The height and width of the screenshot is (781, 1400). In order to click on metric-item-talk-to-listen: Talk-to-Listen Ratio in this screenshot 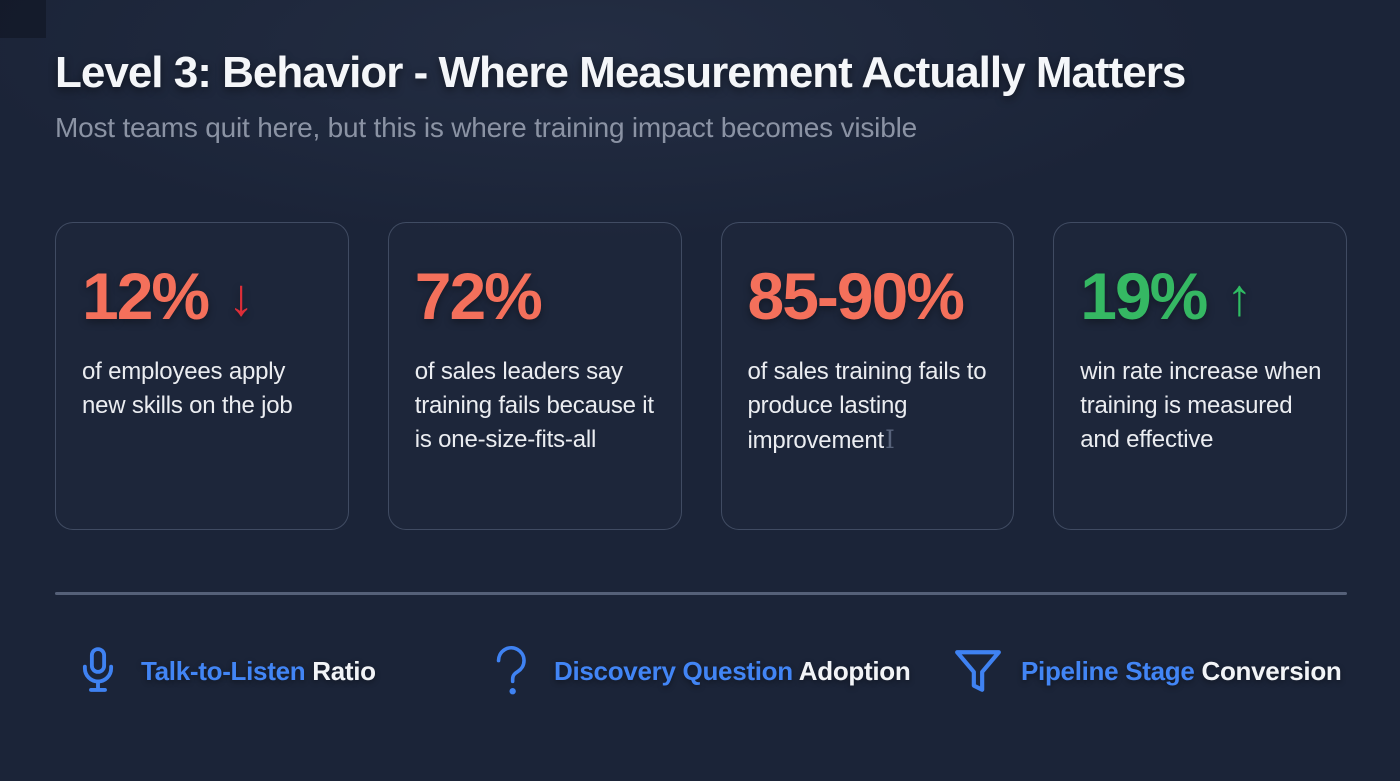, I will do `click(224, 671)`.